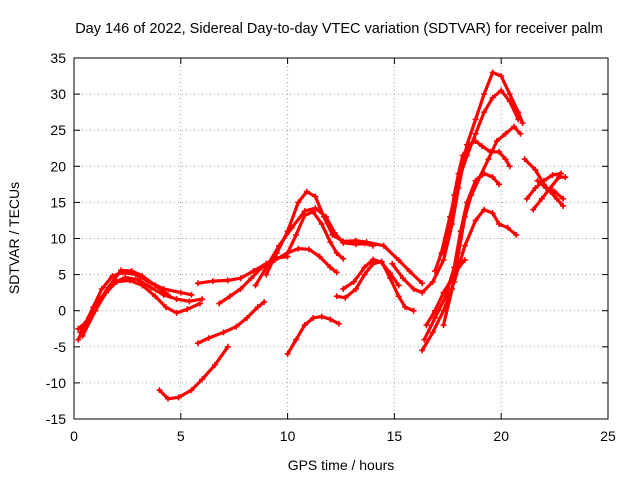 This screenshot has height=480, width=640. Describe the element at coordinates (58, 166) in the screenshot. I see `y-tick-label: 20` at that location.